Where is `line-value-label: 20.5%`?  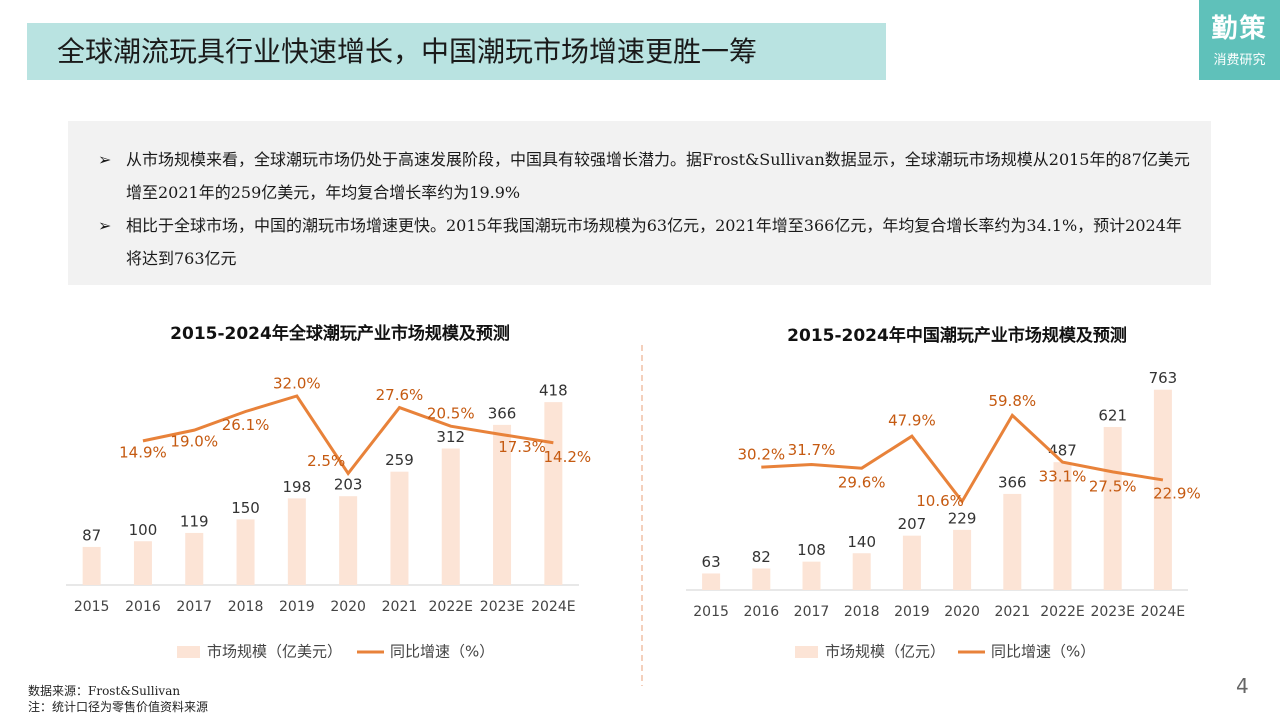 line-value-label: 20.5% is located at coordinates (451, 414).